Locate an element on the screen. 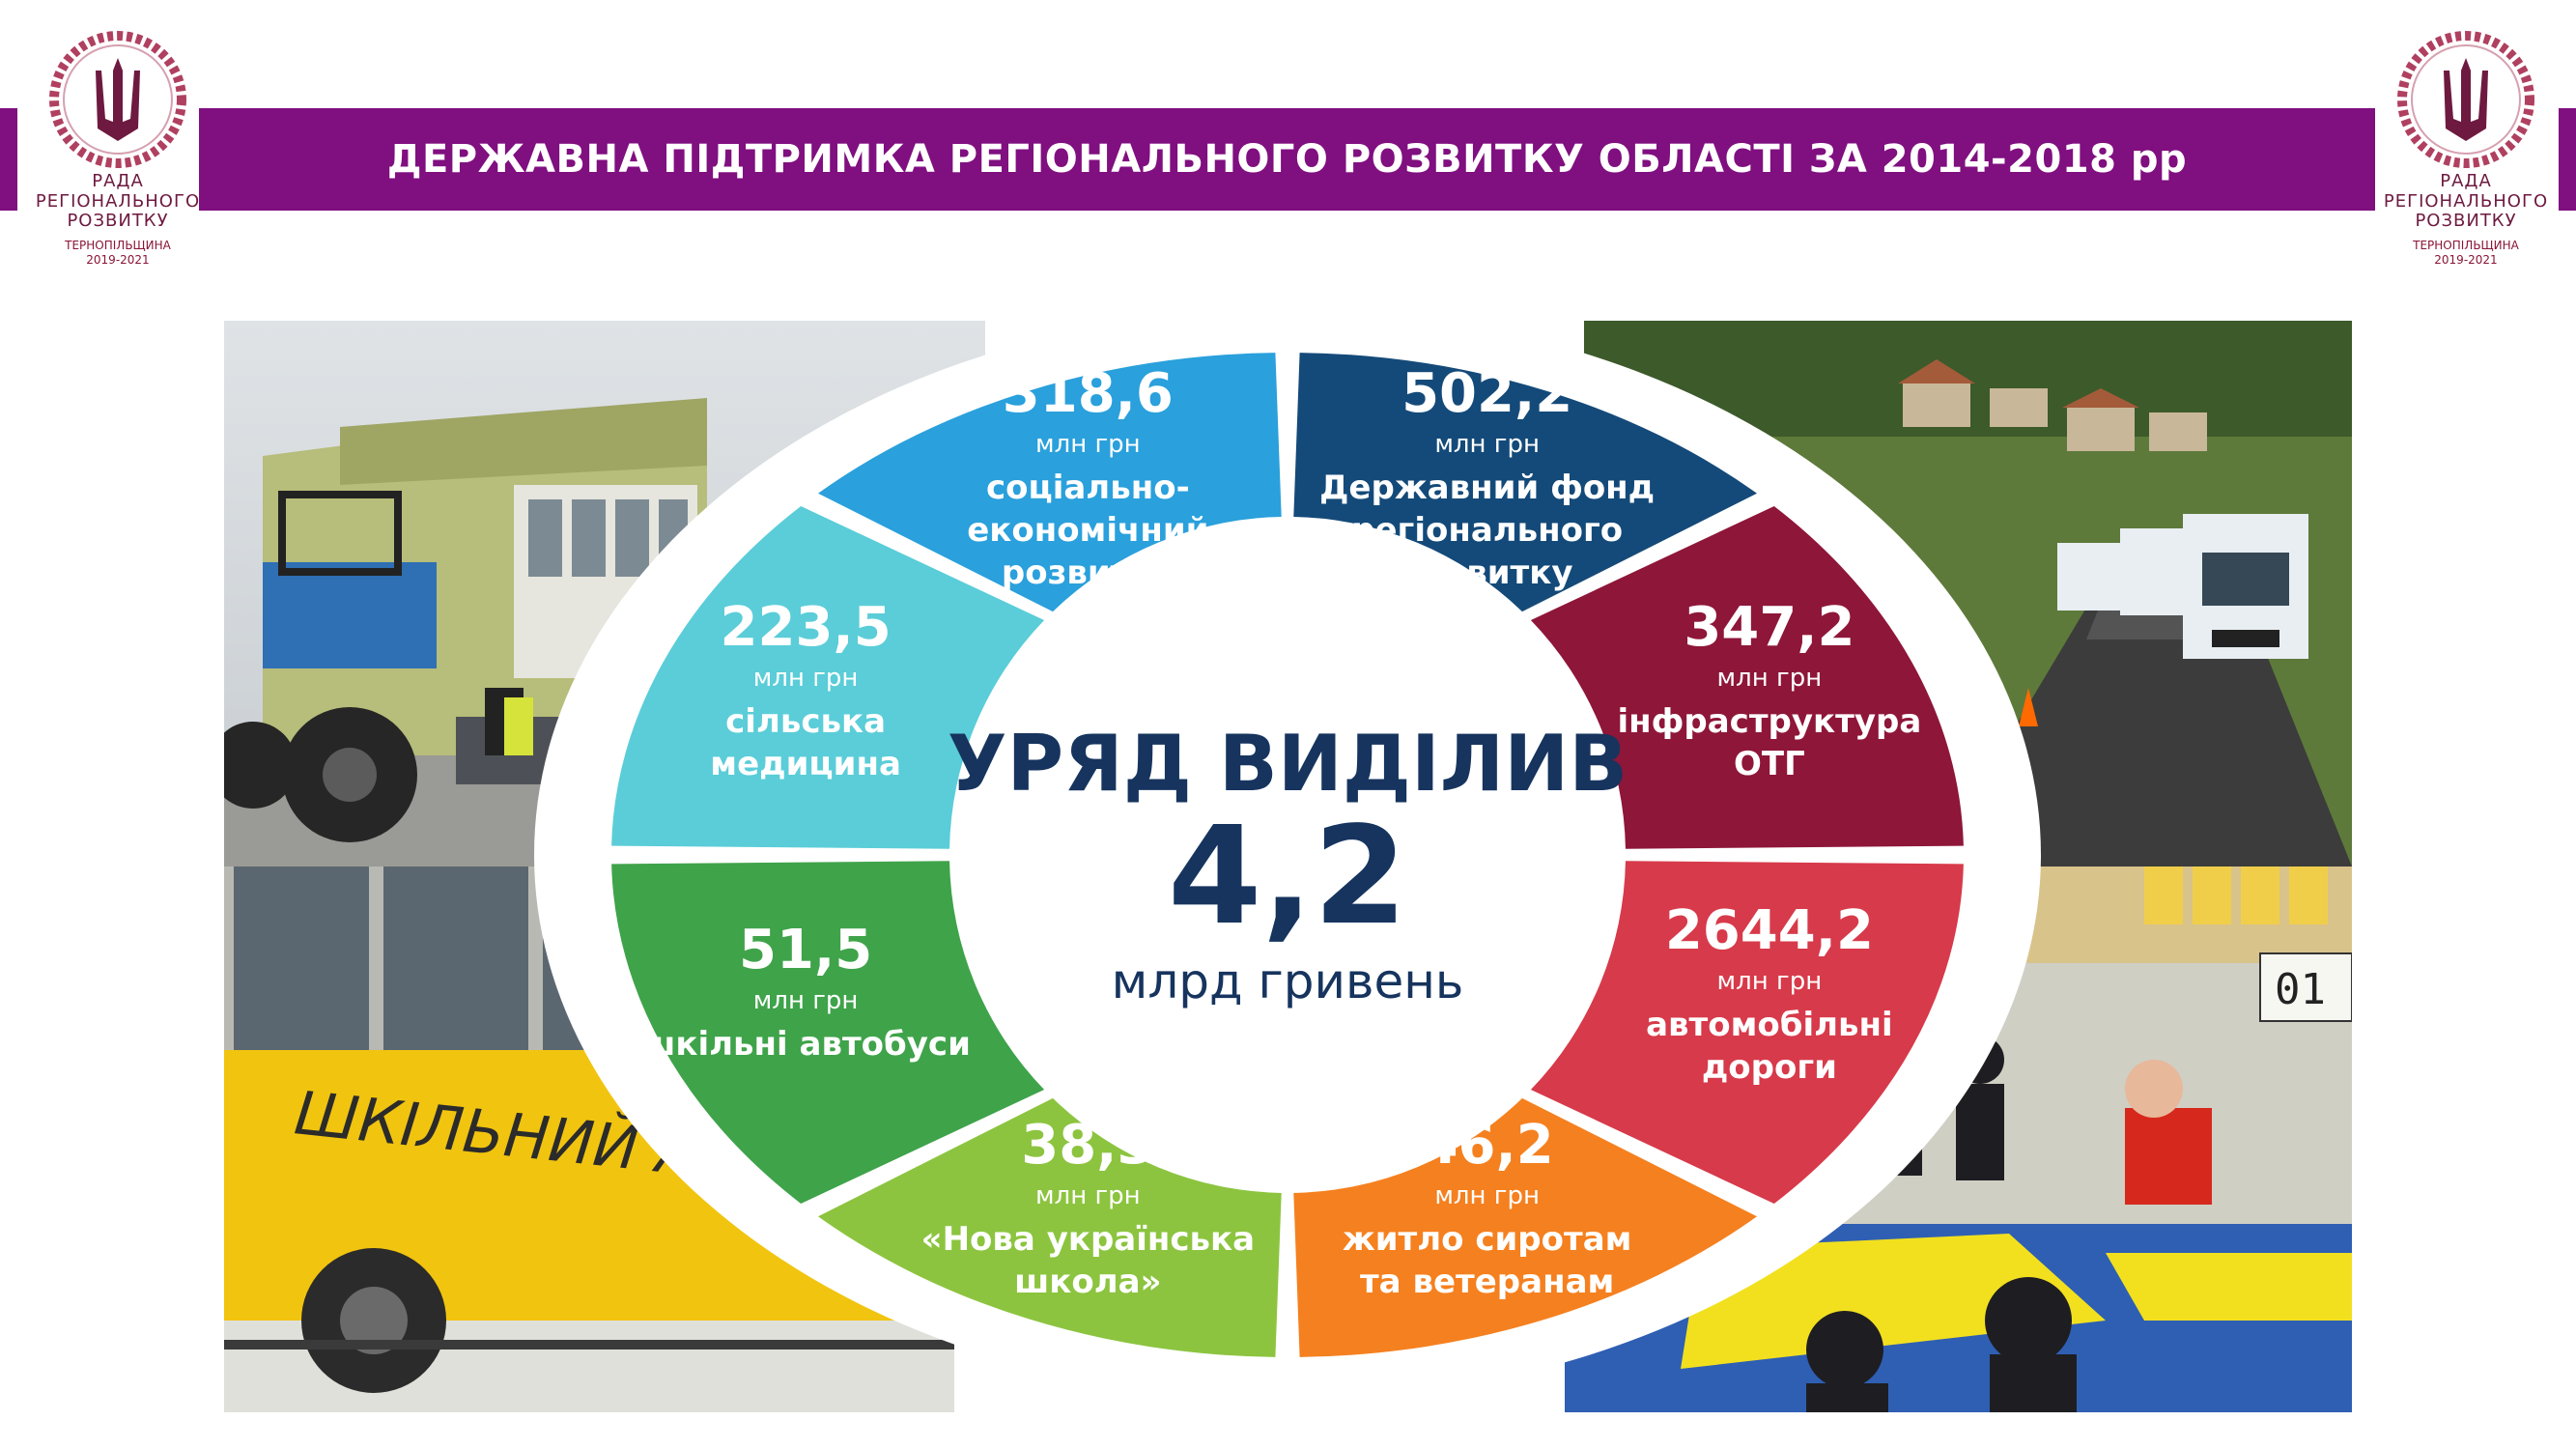  segment-housing is located at coordinates (1525, 1227).